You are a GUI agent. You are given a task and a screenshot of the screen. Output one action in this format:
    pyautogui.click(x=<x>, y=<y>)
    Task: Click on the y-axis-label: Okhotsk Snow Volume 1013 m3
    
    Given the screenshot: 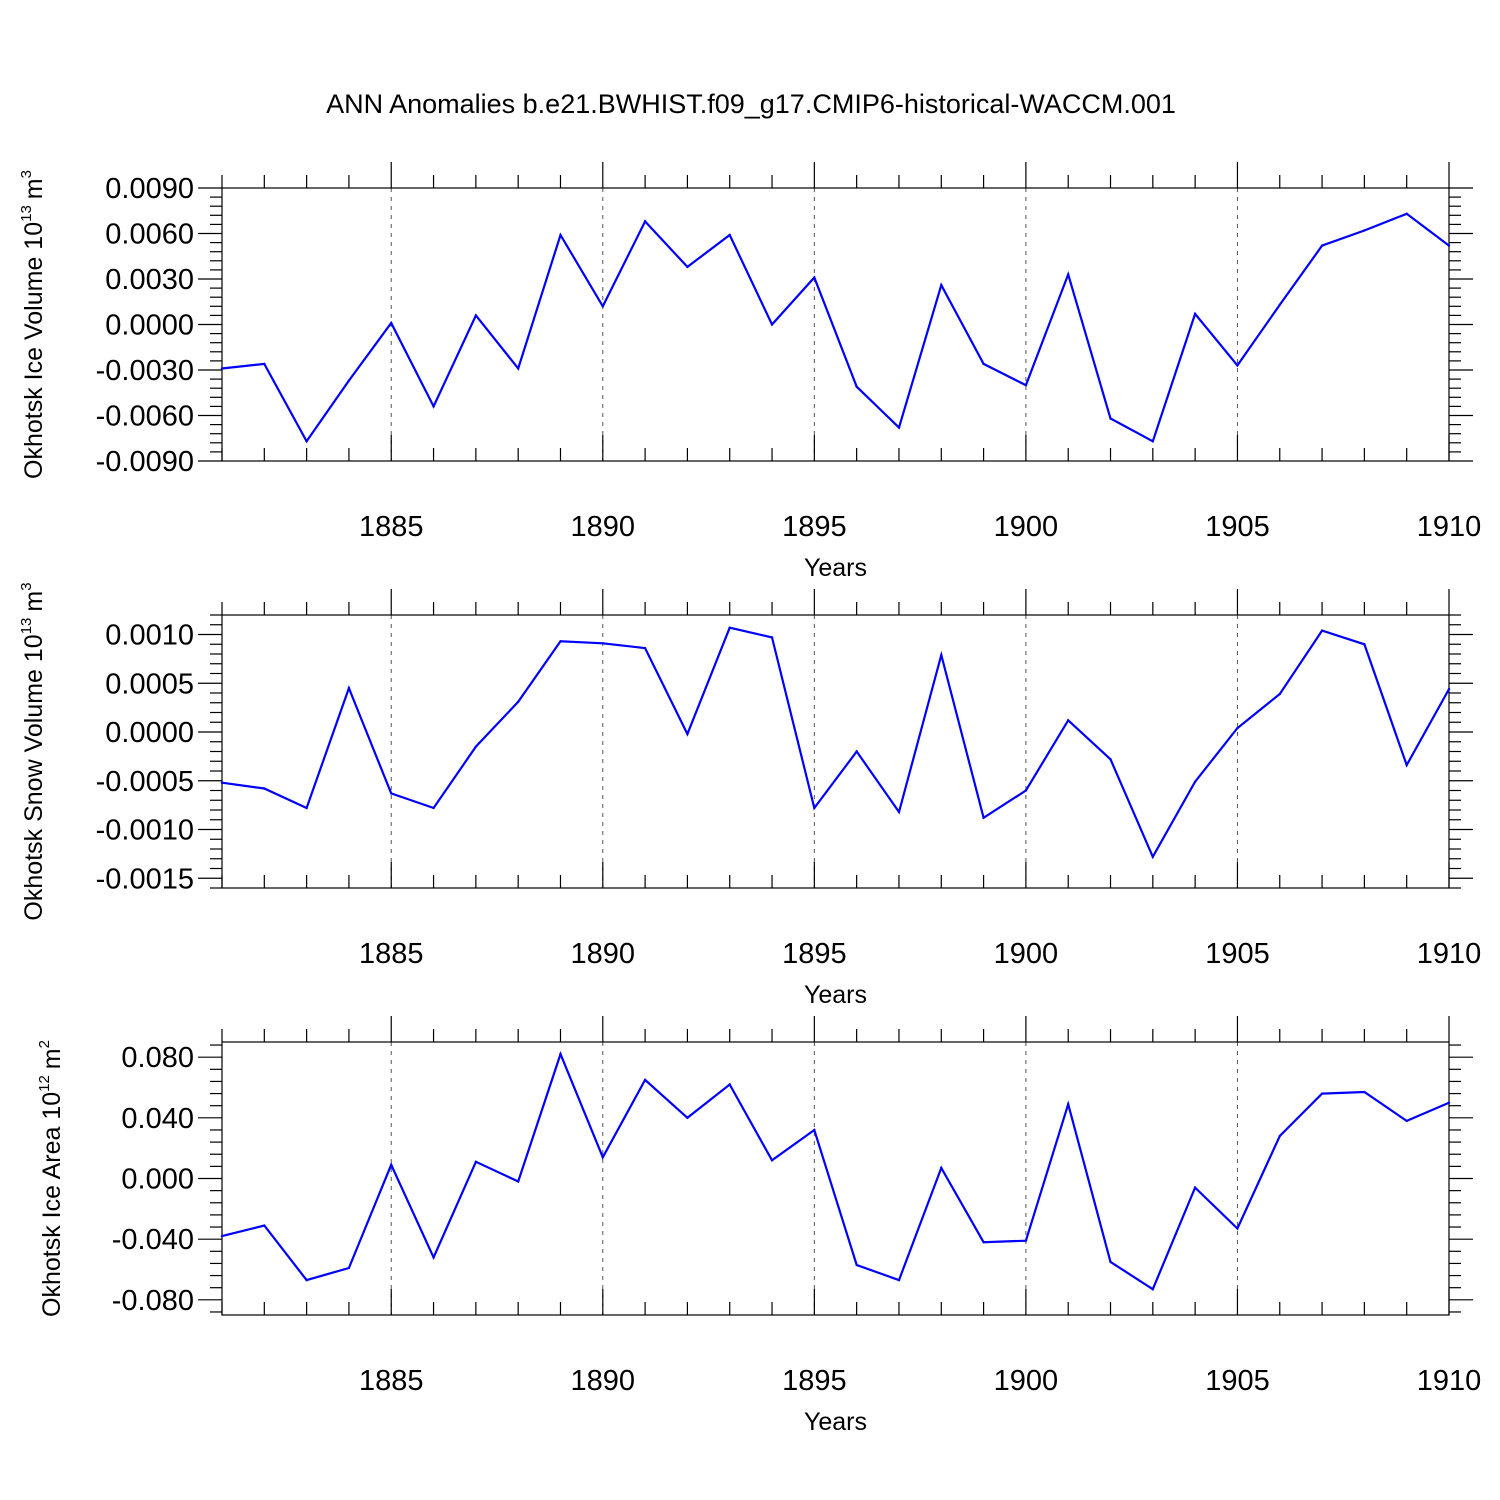 What is the action you would take?
    pyautogui.click(x=33, y=751)
    